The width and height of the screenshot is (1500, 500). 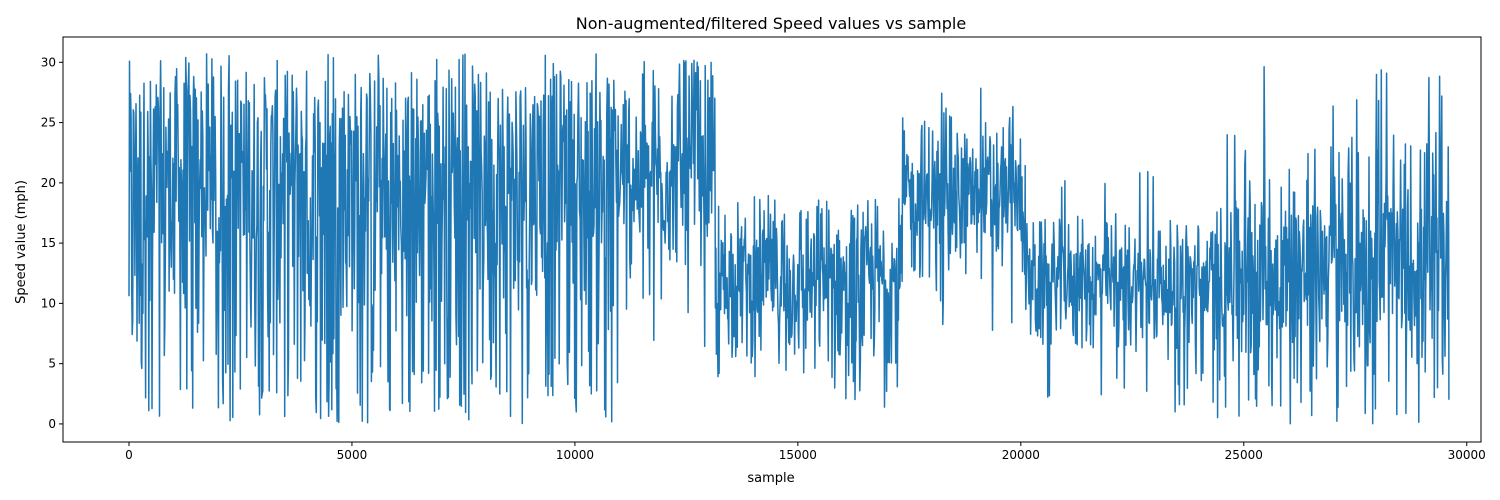 I want to click on y-tick-label: 10, so click(x=48, y=303).